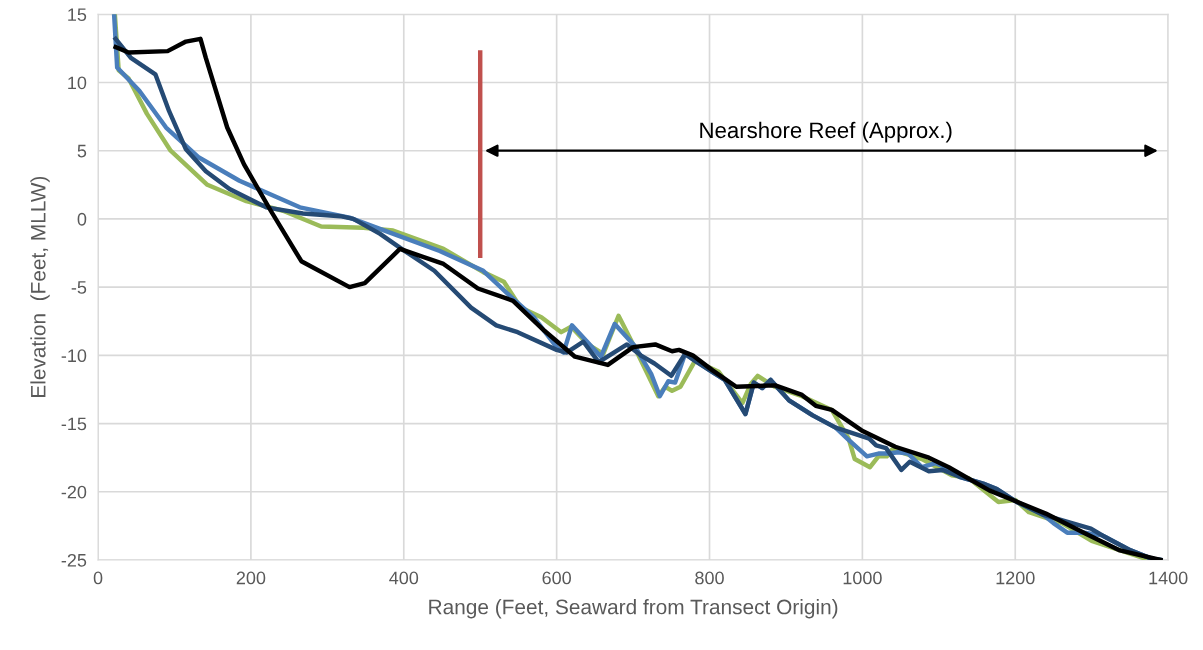 The height and width of the screenshot is (650, 1203). I want to click on y-tick-label: -5, so click(79, 287).